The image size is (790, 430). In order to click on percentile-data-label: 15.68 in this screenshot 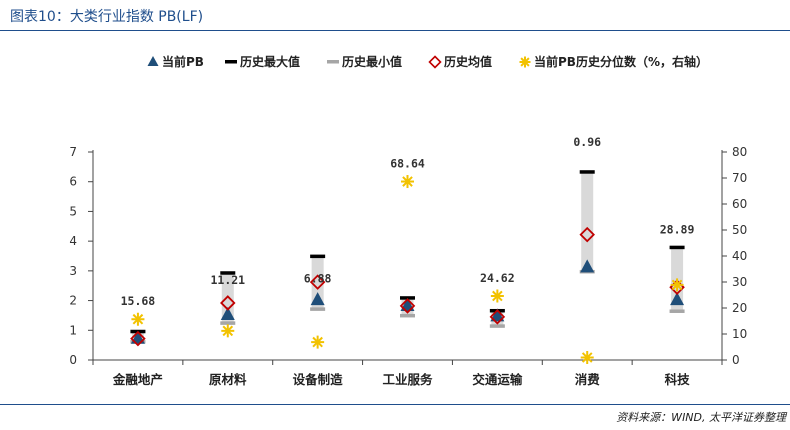, I will do `click(138, 301)`.